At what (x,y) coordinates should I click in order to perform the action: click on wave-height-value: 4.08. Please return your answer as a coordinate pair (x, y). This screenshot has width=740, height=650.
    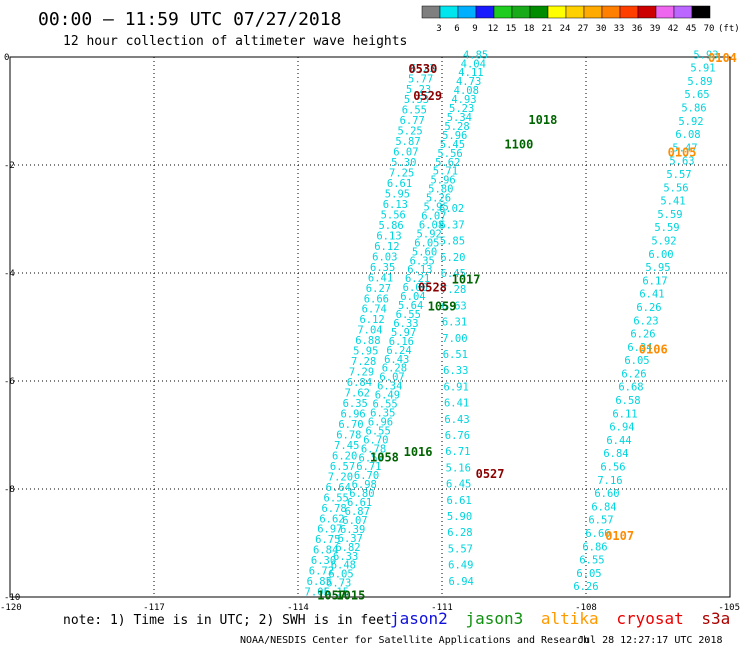
    Looking at the image, I should click on (466, 91).